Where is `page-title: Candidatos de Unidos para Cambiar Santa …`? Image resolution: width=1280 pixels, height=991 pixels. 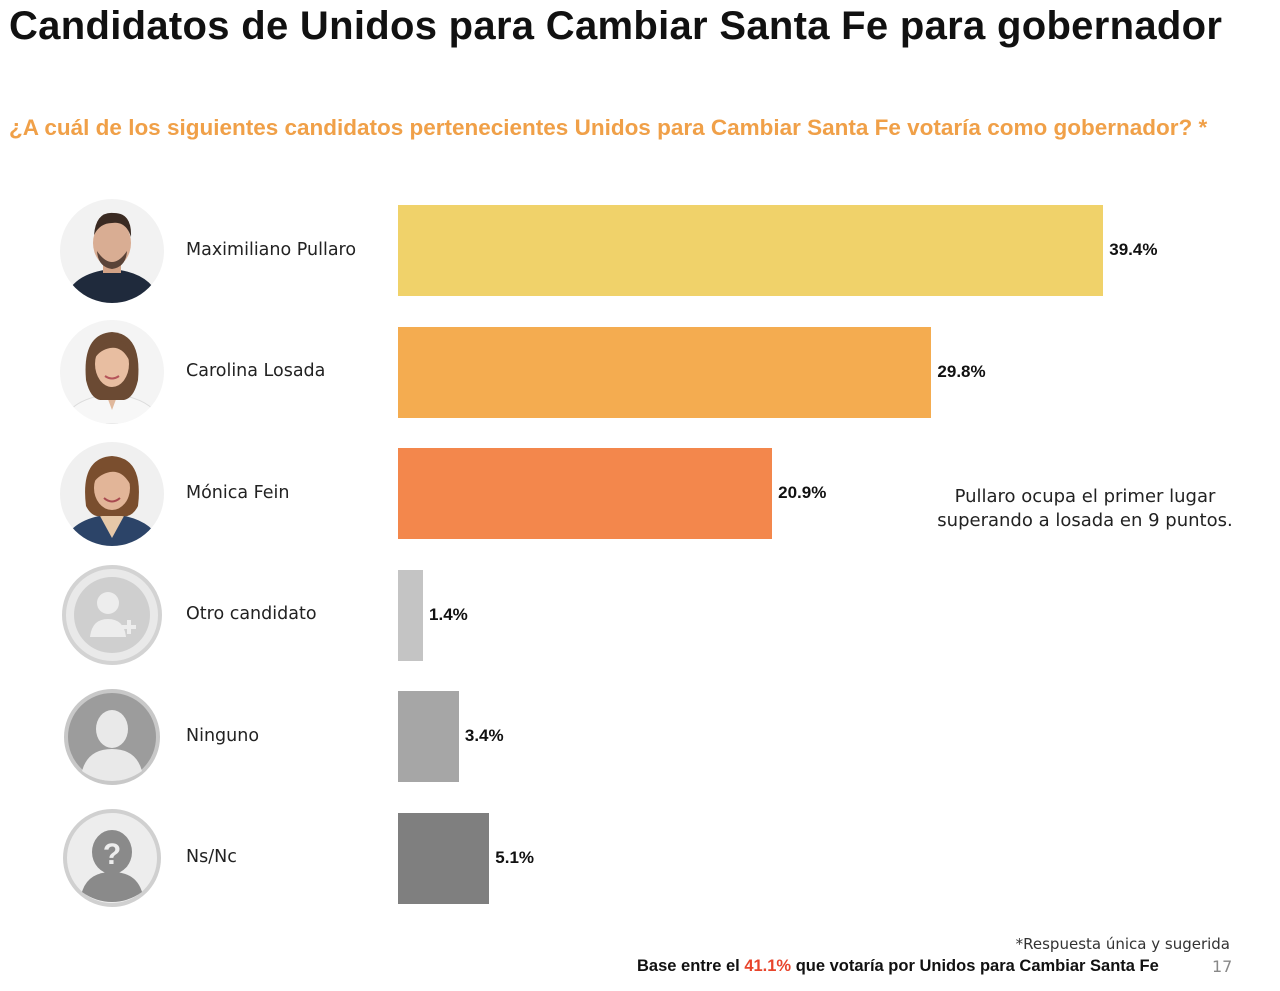
page-title: Candidatos de Unidos para Cambiar Santa … is located at coordinates (616, 26).